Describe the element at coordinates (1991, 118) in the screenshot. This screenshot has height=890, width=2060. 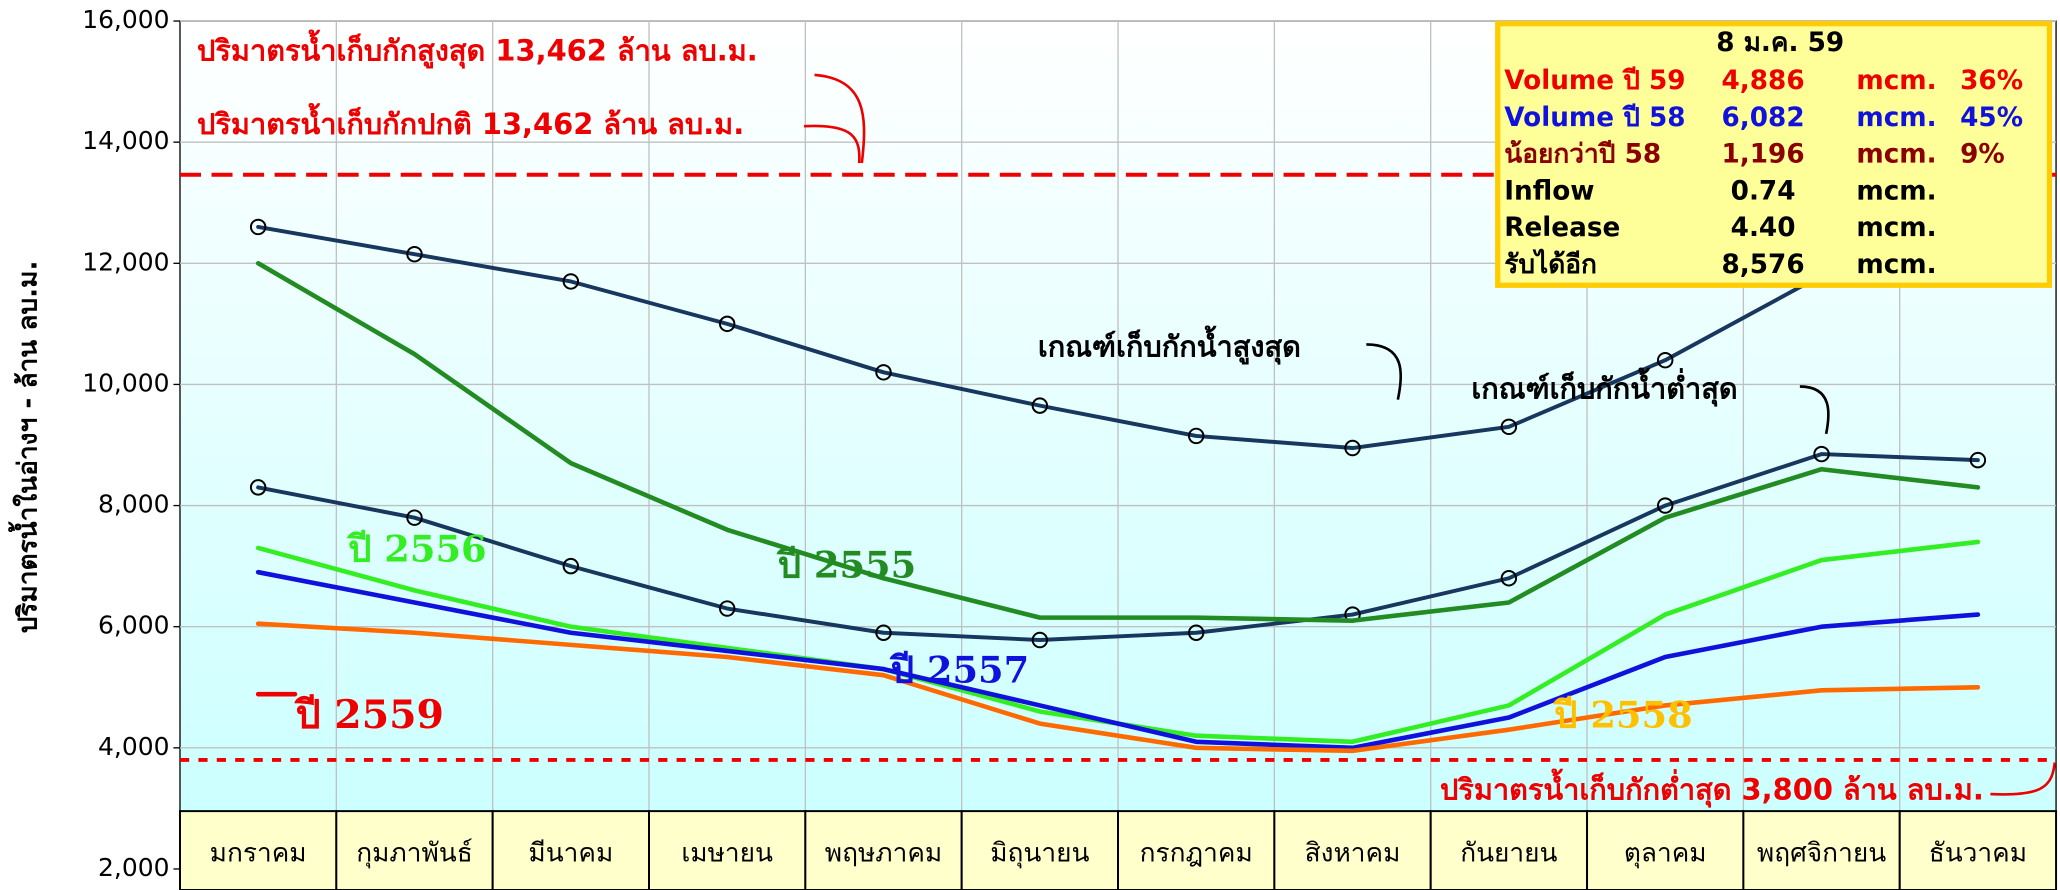
I see `info-cell: 45%` at that location.